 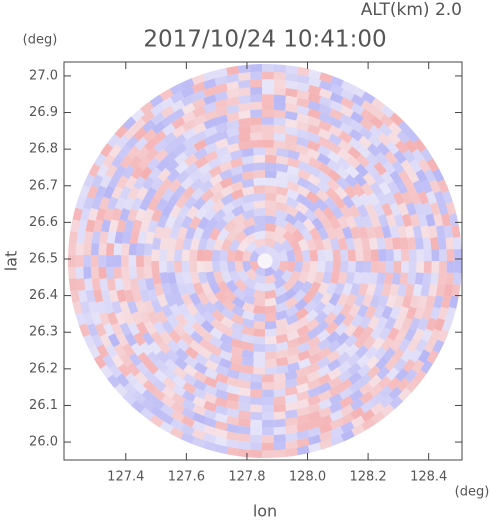 What do you see at coordinates (40, 40) in the screenshot?
I see `y-unit: (deg)` at bounding box center [40, 40].